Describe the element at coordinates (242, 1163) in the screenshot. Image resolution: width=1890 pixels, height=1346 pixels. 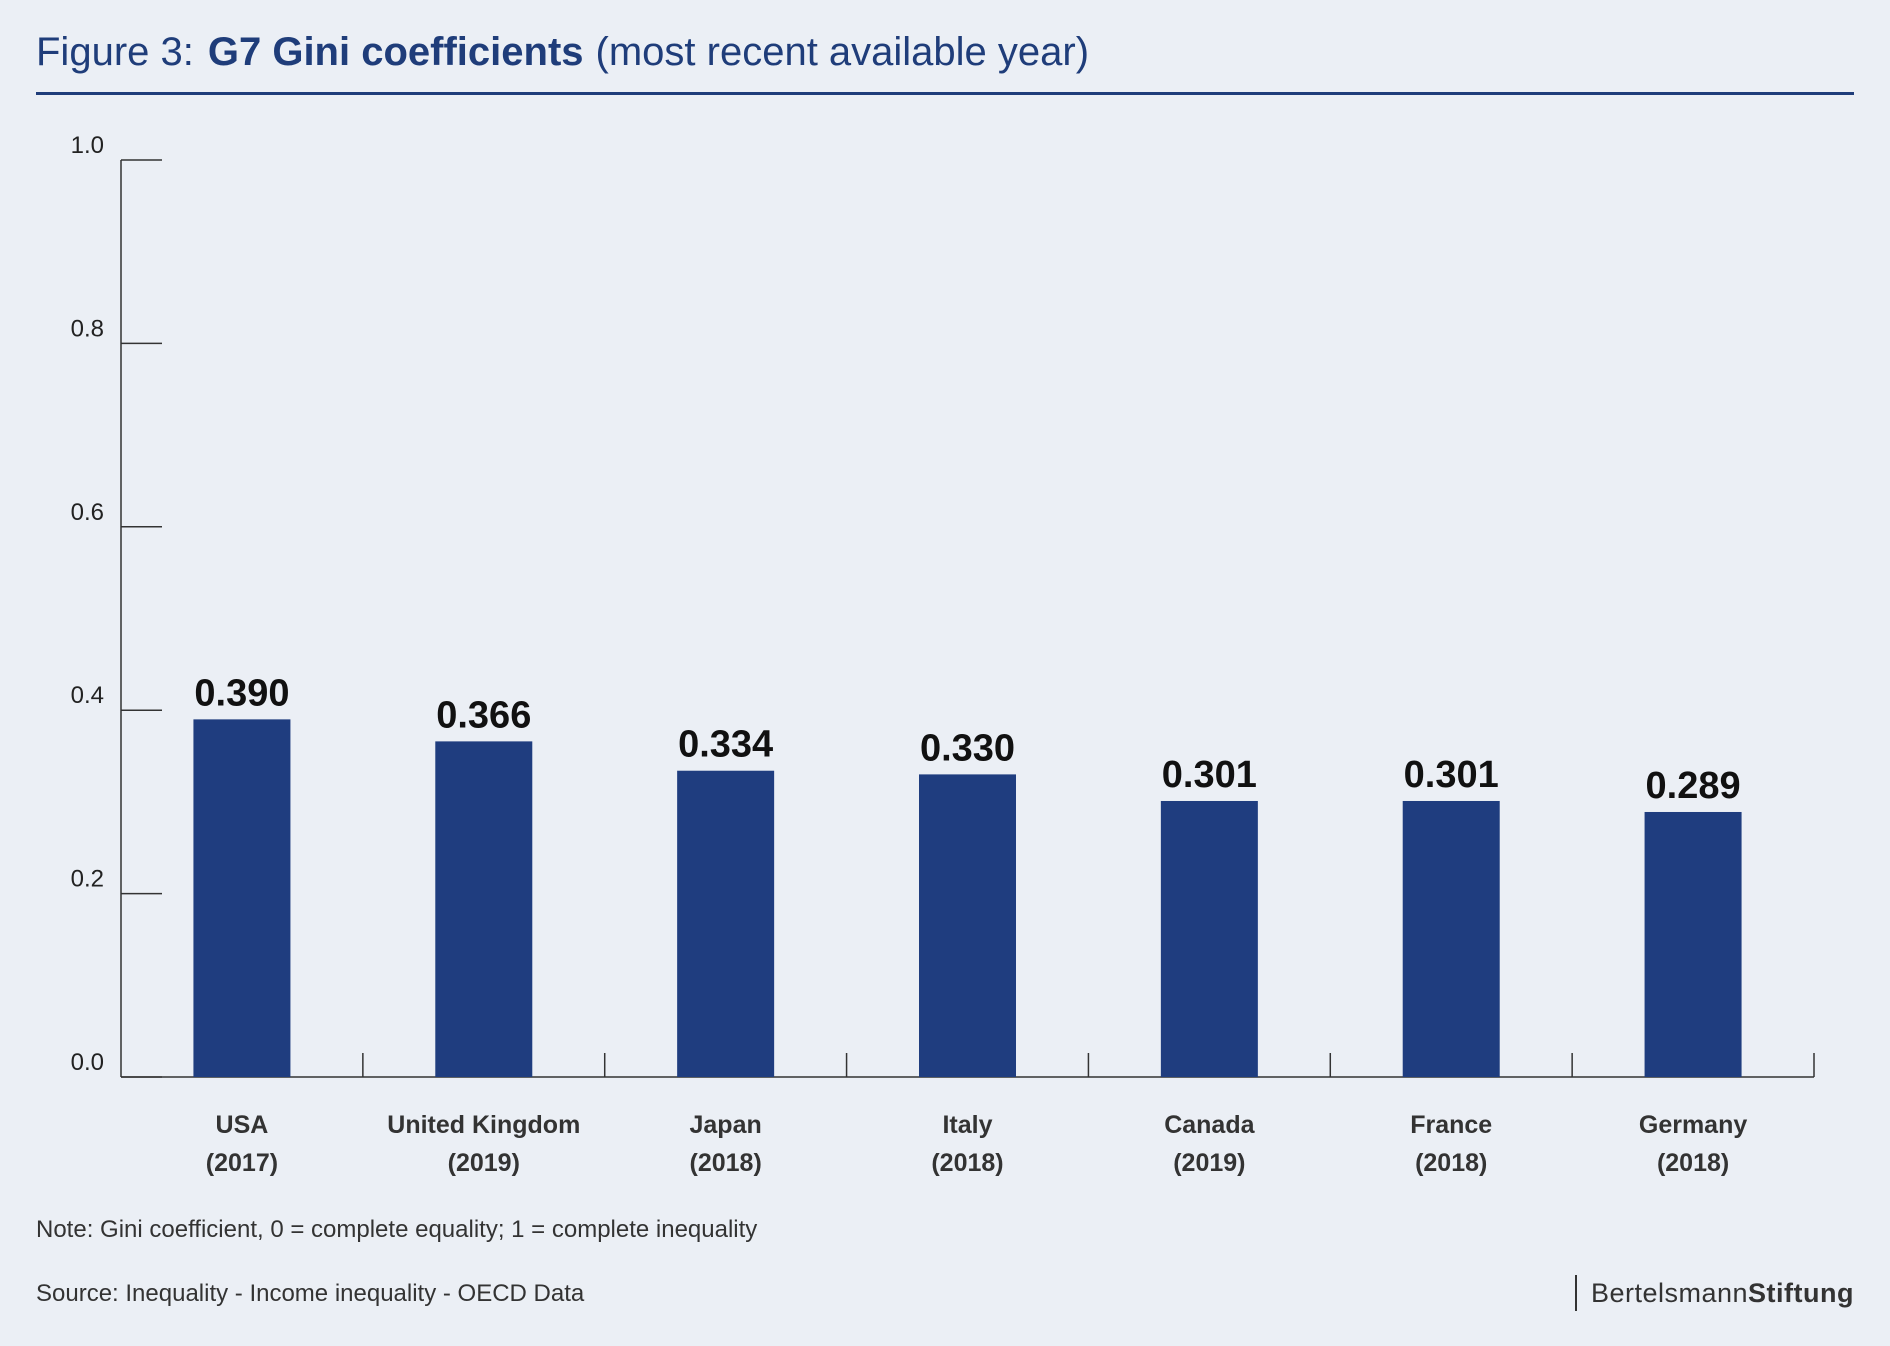
I see `category-year-label: (2017)` at that location.